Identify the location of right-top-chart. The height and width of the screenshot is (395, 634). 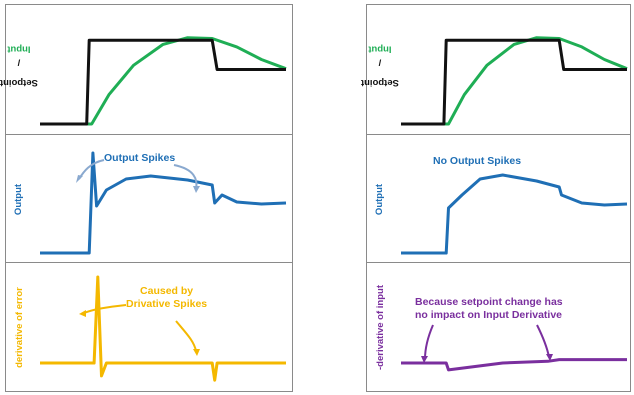
(514, 81).